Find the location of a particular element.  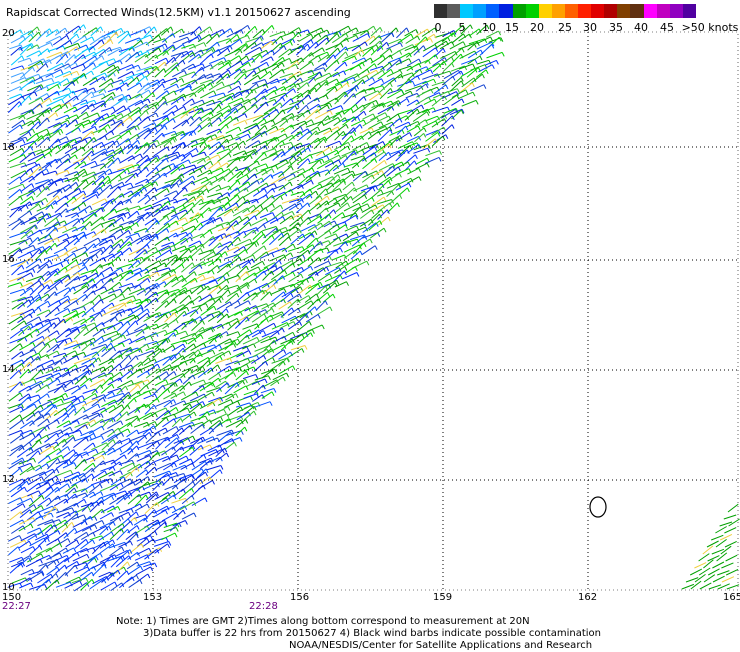

lon-label-162: 162 is located at coordinates (587, 597).